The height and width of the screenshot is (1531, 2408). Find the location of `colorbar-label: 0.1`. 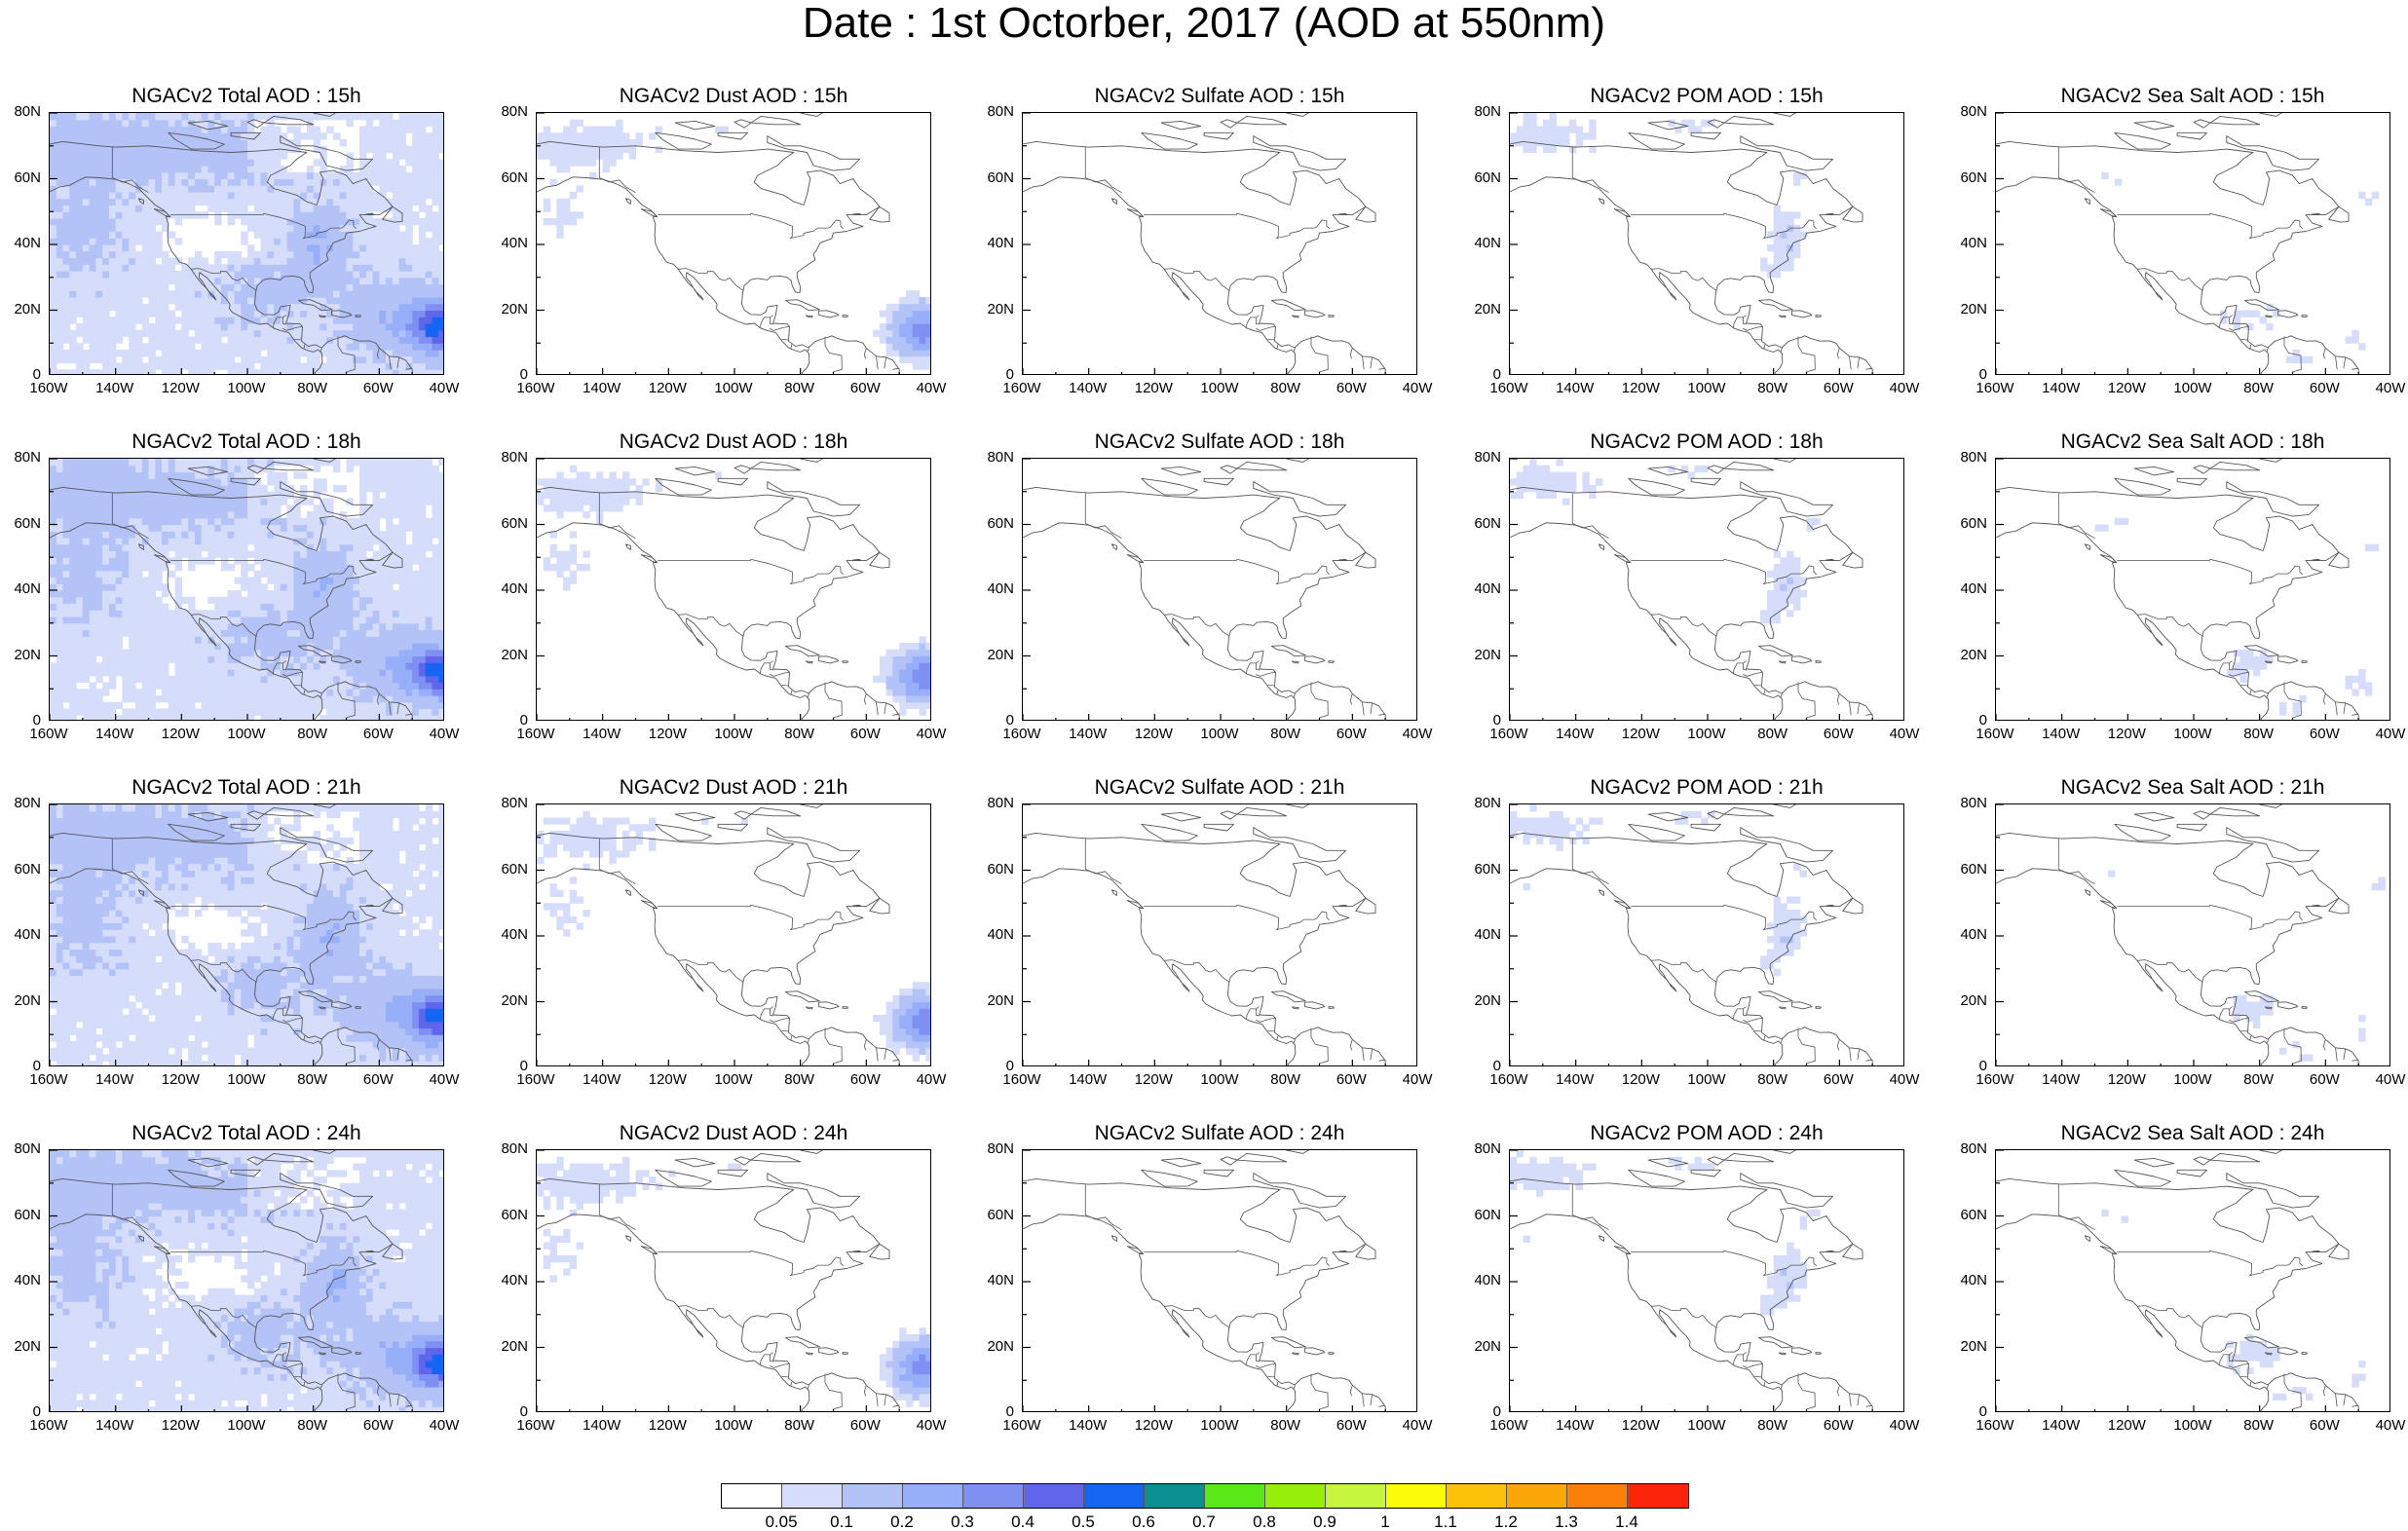

colorbar-label: 0.1 is located at coordinates (841, 1521).